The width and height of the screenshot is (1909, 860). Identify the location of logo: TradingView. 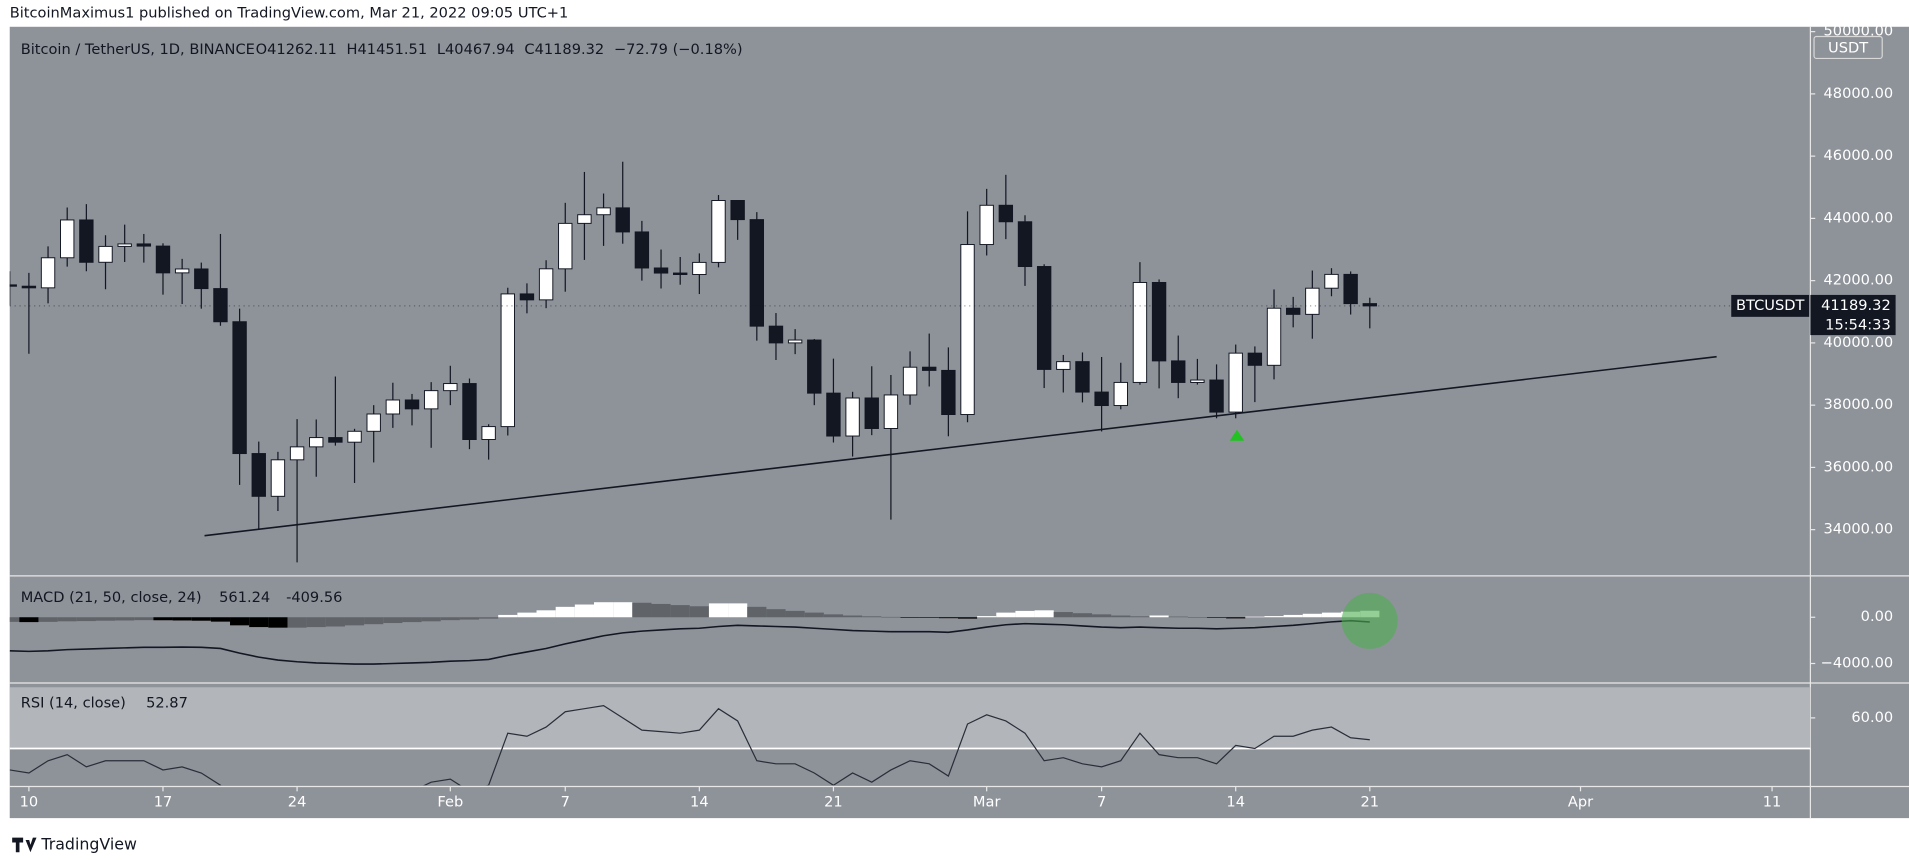
(74, 843).